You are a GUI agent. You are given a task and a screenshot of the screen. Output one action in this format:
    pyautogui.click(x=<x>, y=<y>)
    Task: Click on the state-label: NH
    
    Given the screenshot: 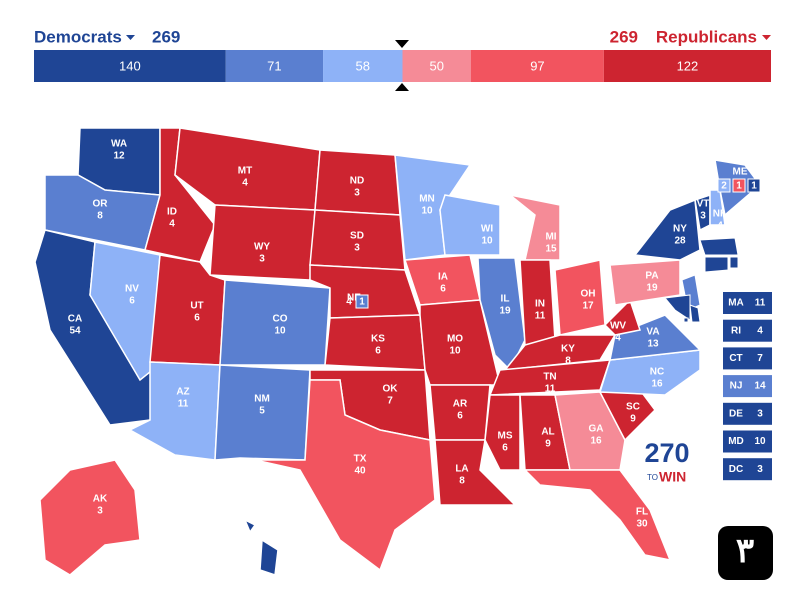 What is the action you would take?
    pyautogui.click(x=720, y=214)
    